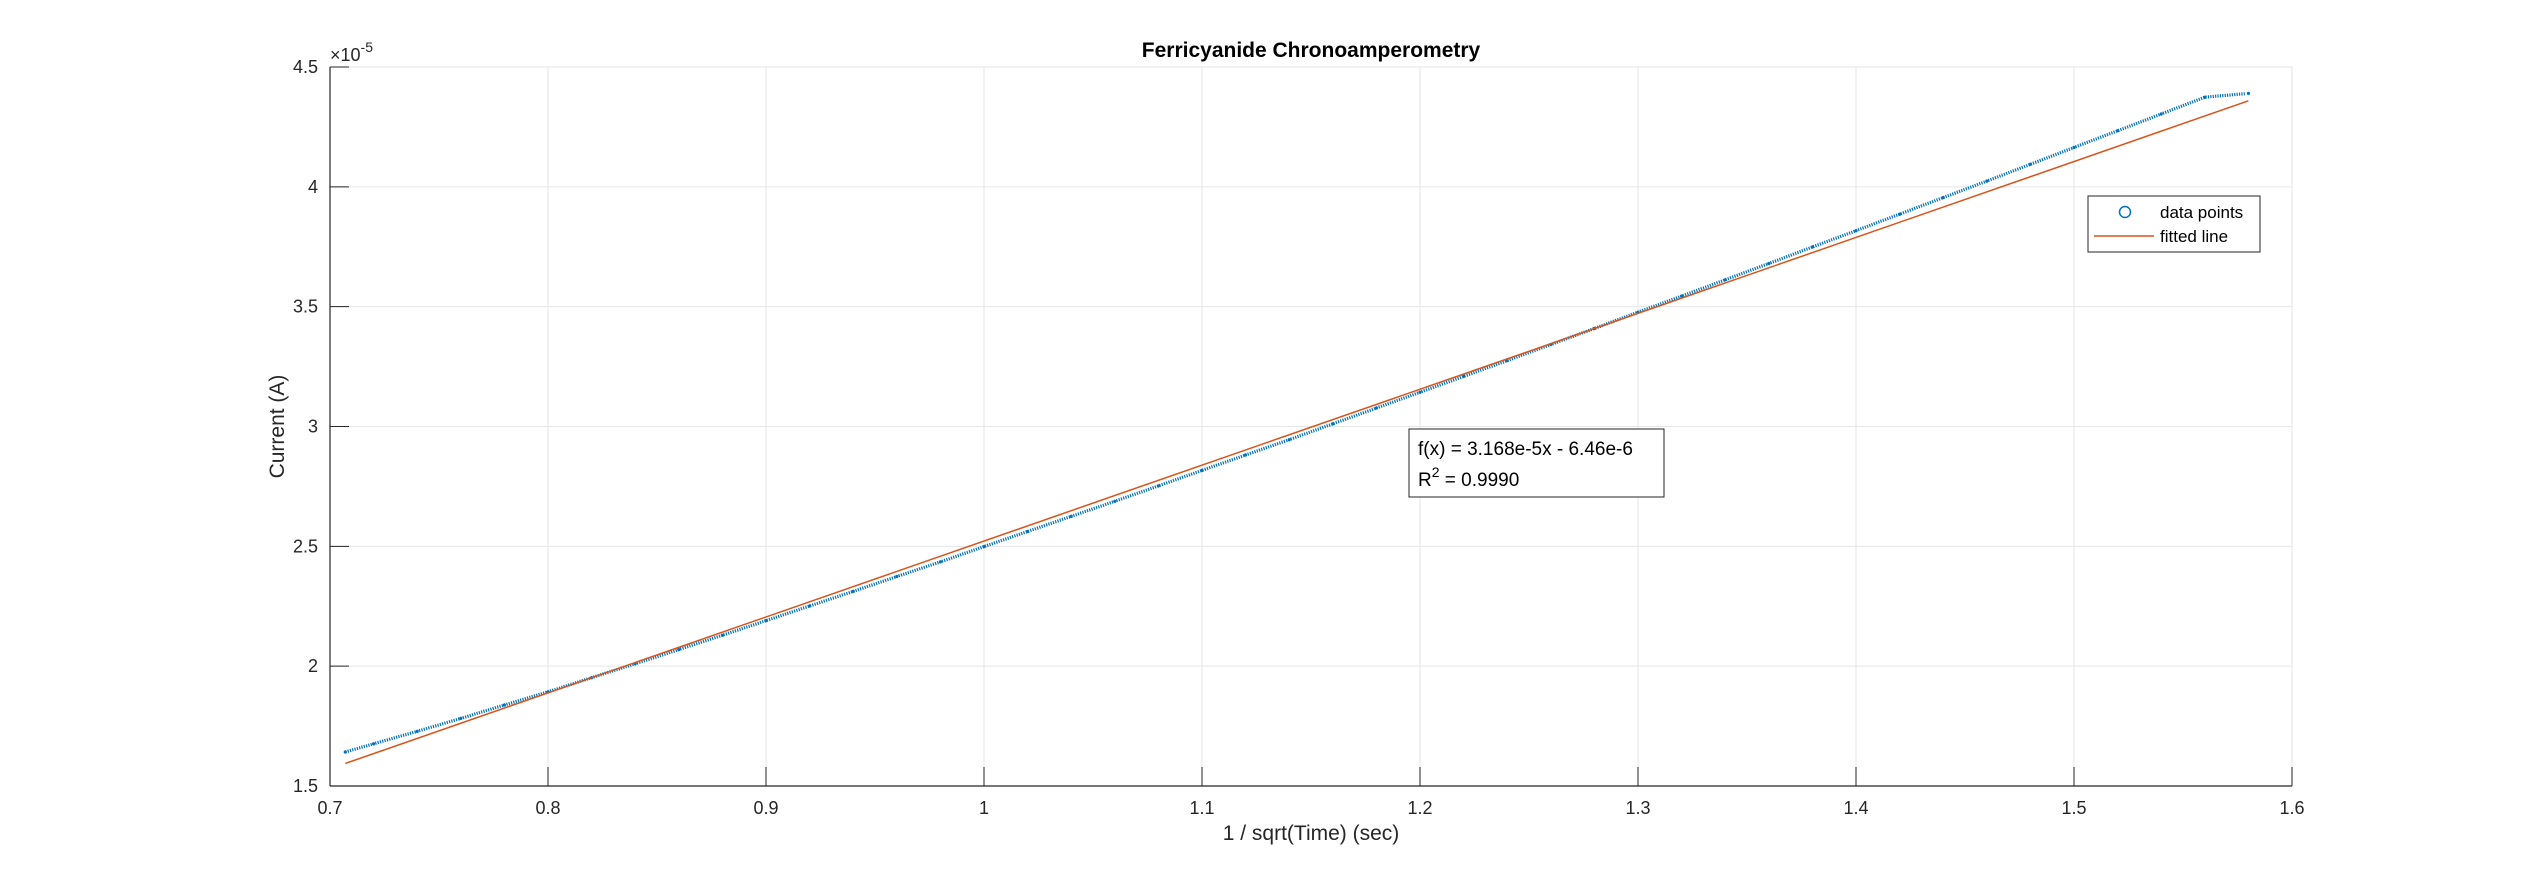  I want to click on x-tick-label: 1.2, so click(1419, 808).